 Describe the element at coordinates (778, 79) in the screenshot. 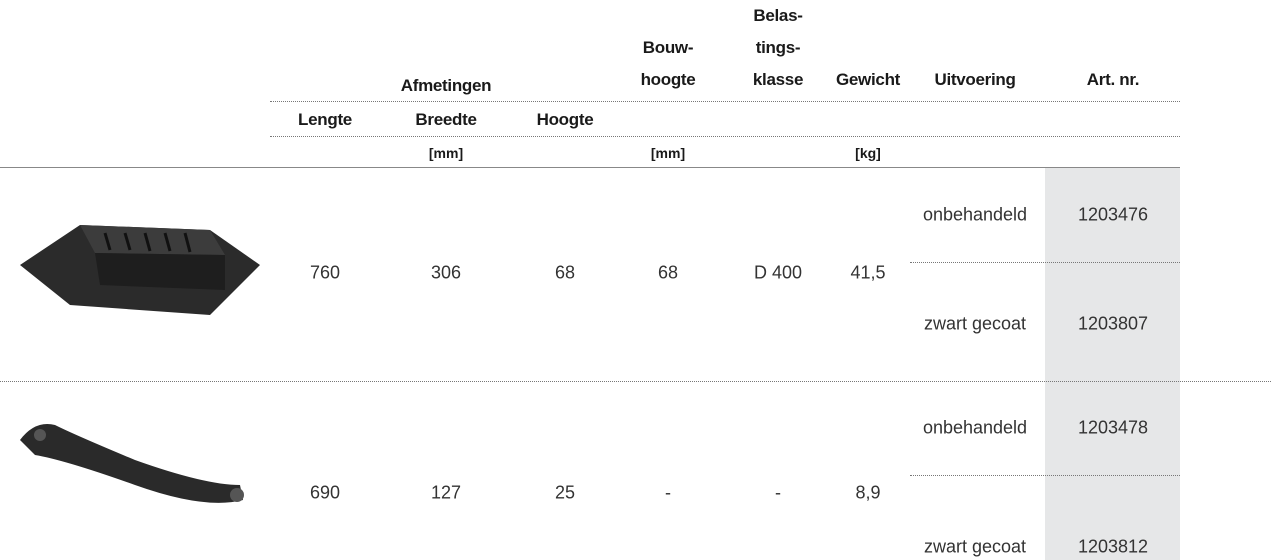

I see `header: klasse` at that location.